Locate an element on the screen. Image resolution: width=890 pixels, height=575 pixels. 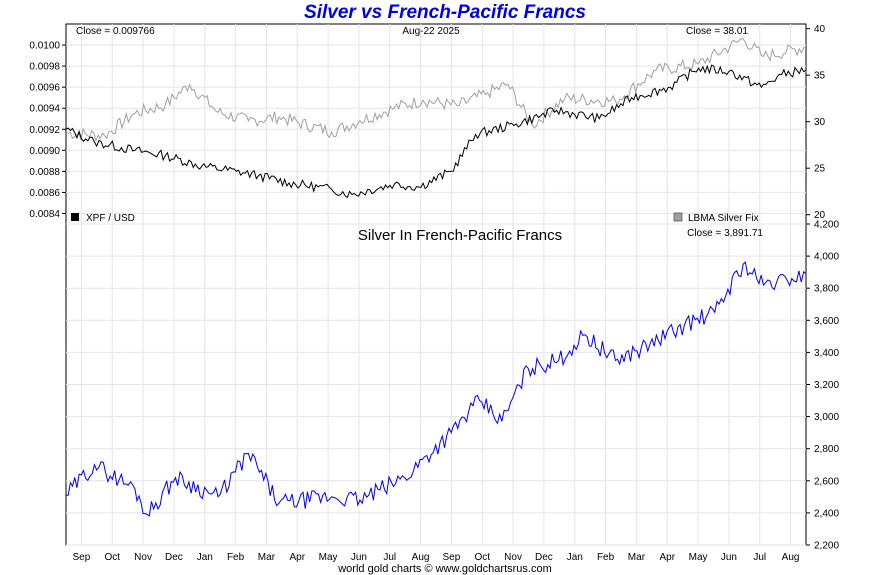
legend-swatch-silver is located at coordinates (678, 217).